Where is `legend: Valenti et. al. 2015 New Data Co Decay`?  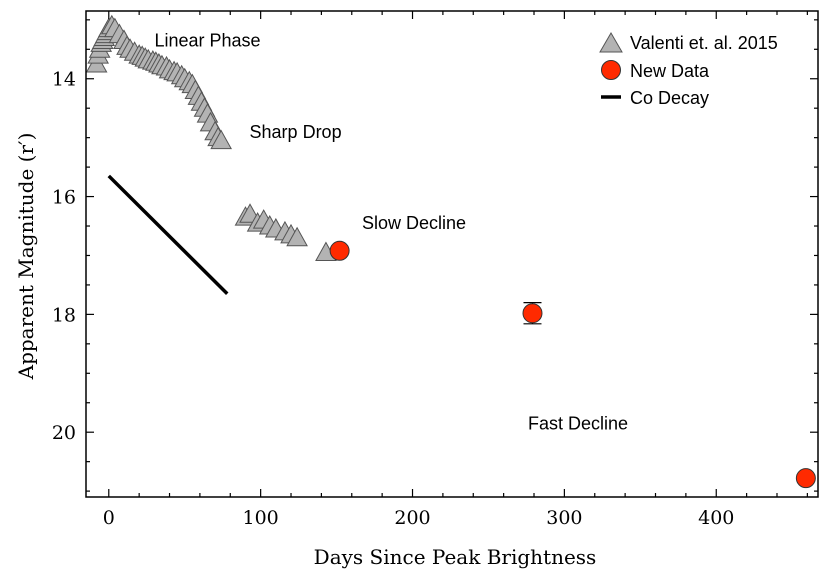 legend: Valenti et. al. 2015 New Data Co Decay is located at coordinates (688, 70).